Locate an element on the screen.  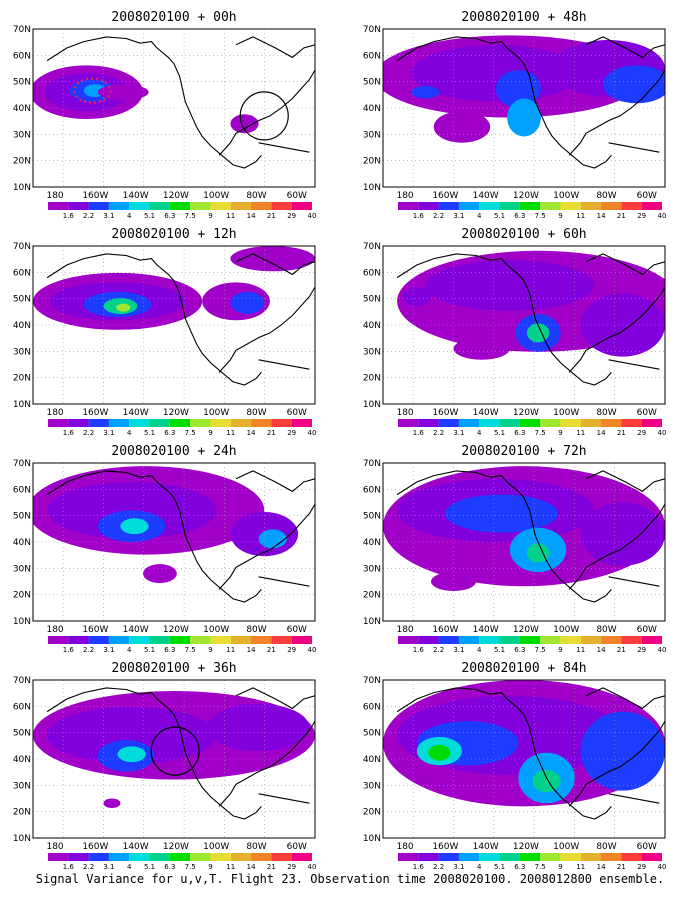
colorbar-label: 14 is located at coordinates (601, 867).